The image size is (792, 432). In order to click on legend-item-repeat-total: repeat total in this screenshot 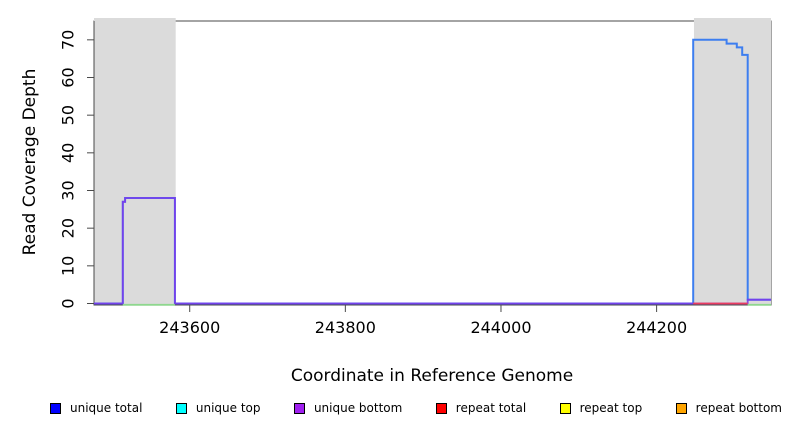, I will do `click(481, 408)`.